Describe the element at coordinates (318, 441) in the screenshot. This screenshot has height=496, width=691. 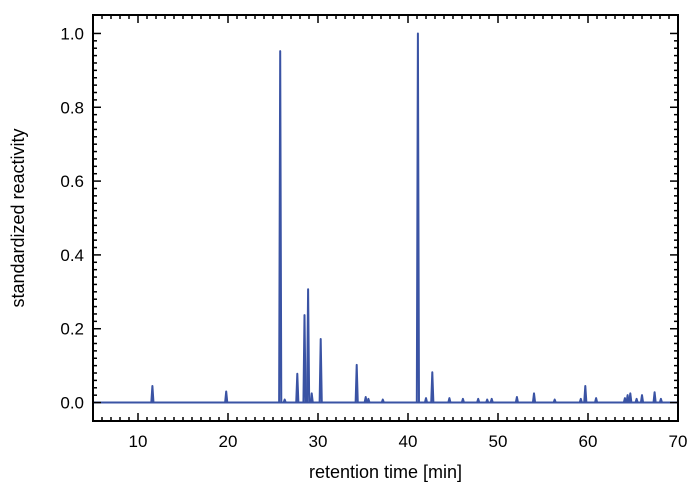
I see `x-tick-label: 30` at that location.